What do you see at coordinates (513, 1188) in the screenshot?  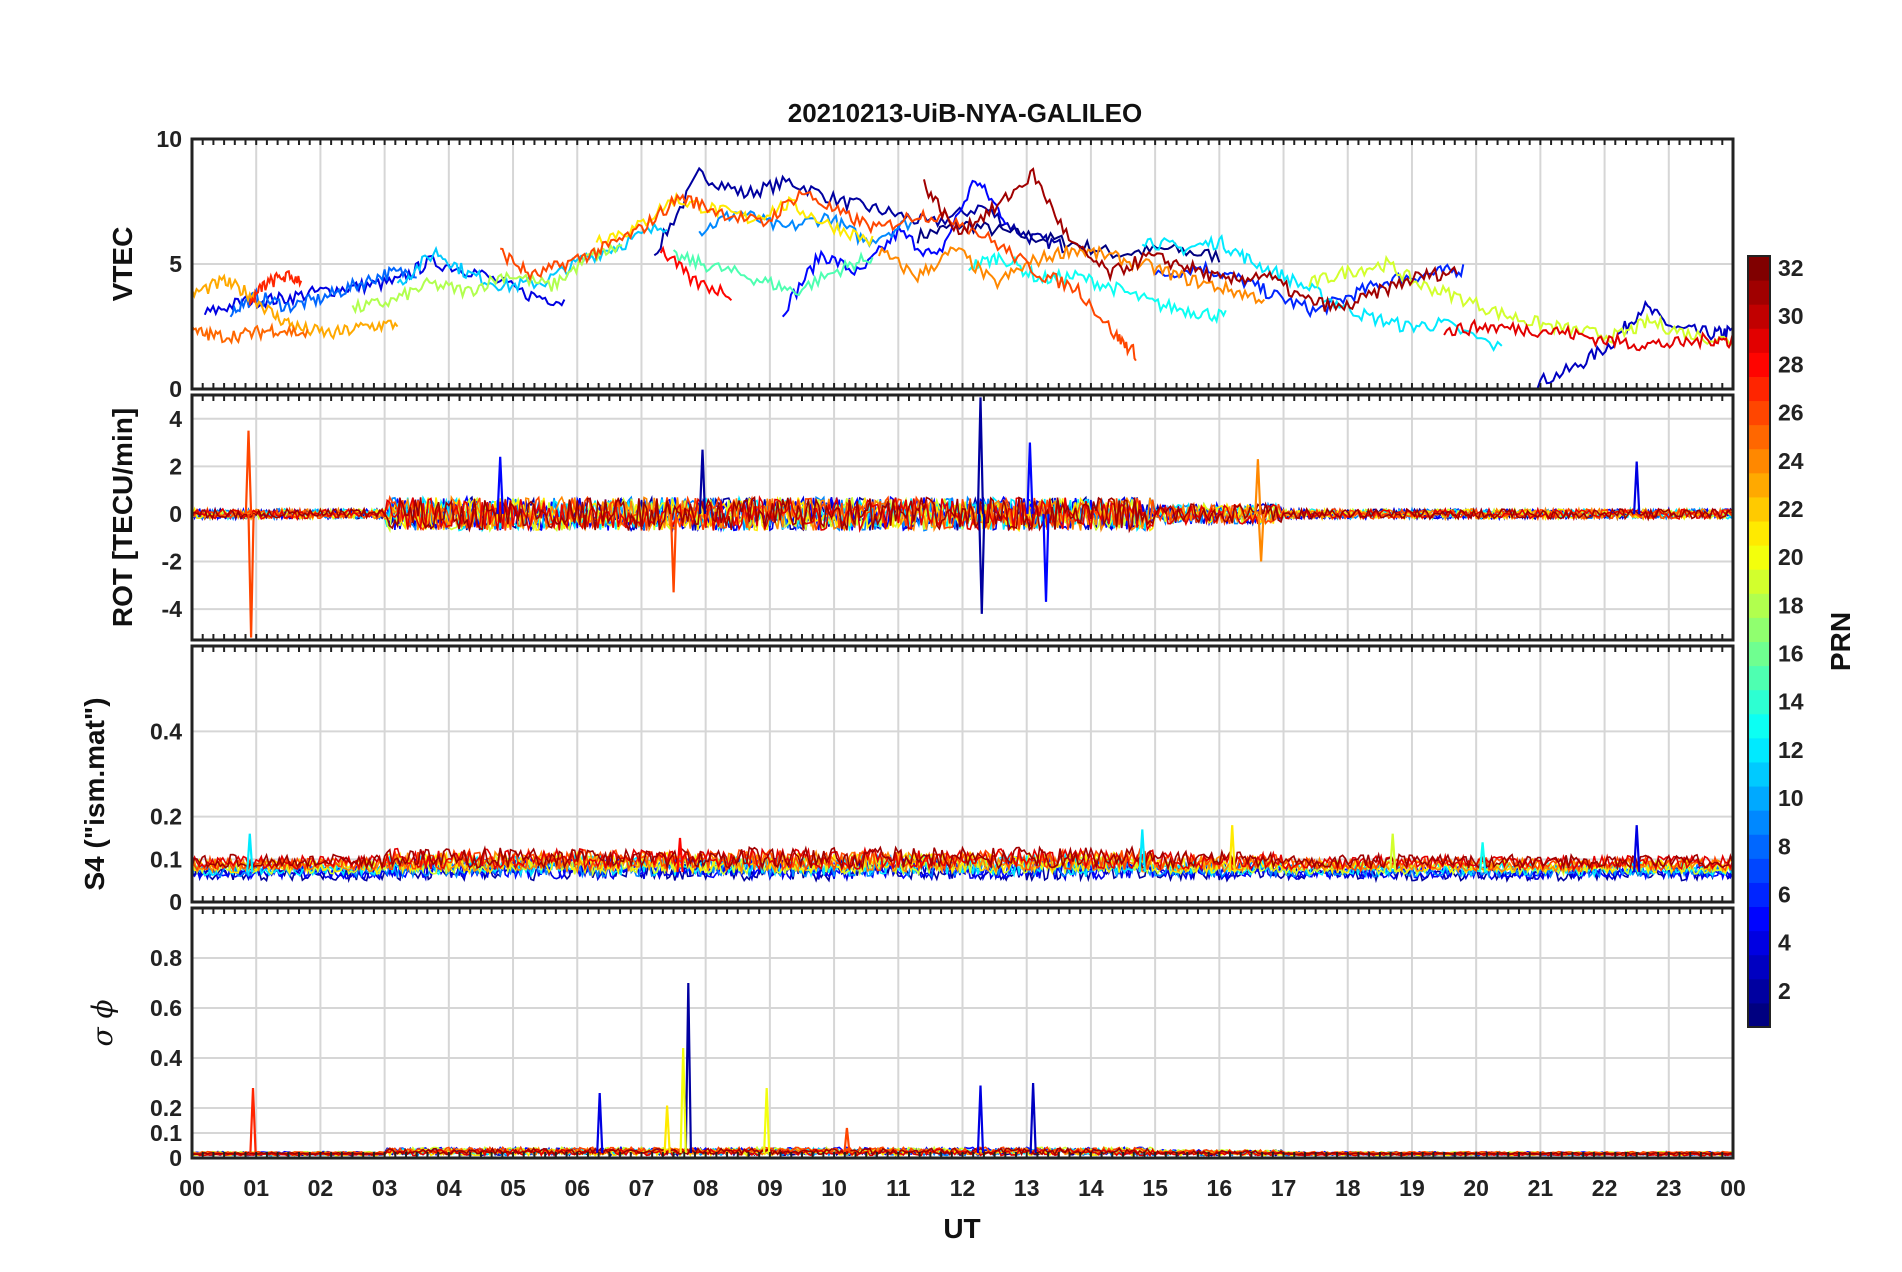 I see `x-tick-label: 05` at bounding box center [513, 1188].